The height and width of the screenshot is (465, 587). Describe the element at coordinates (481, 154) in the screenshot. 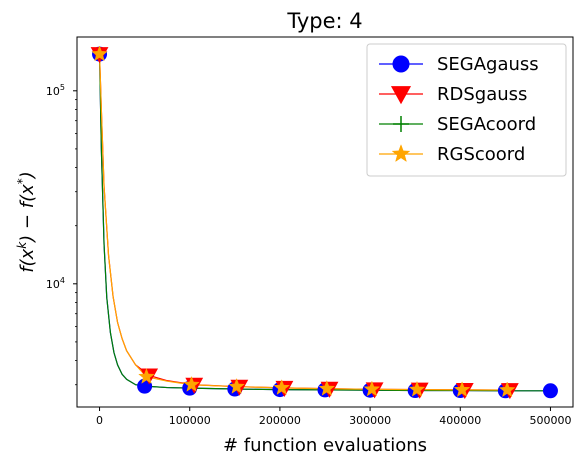

I see `legend-label: RGScoord` at that location.